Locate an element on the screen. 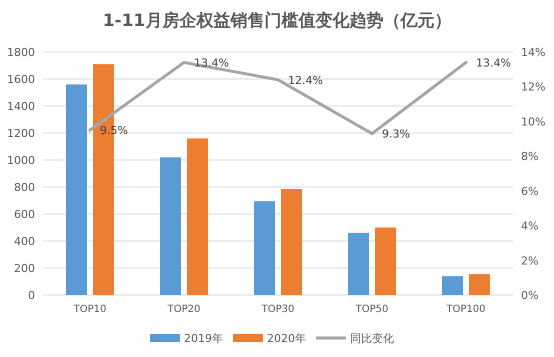 The image size is (554, 357). x-tick-label: TOP10 is located at coordinates (89, 309).